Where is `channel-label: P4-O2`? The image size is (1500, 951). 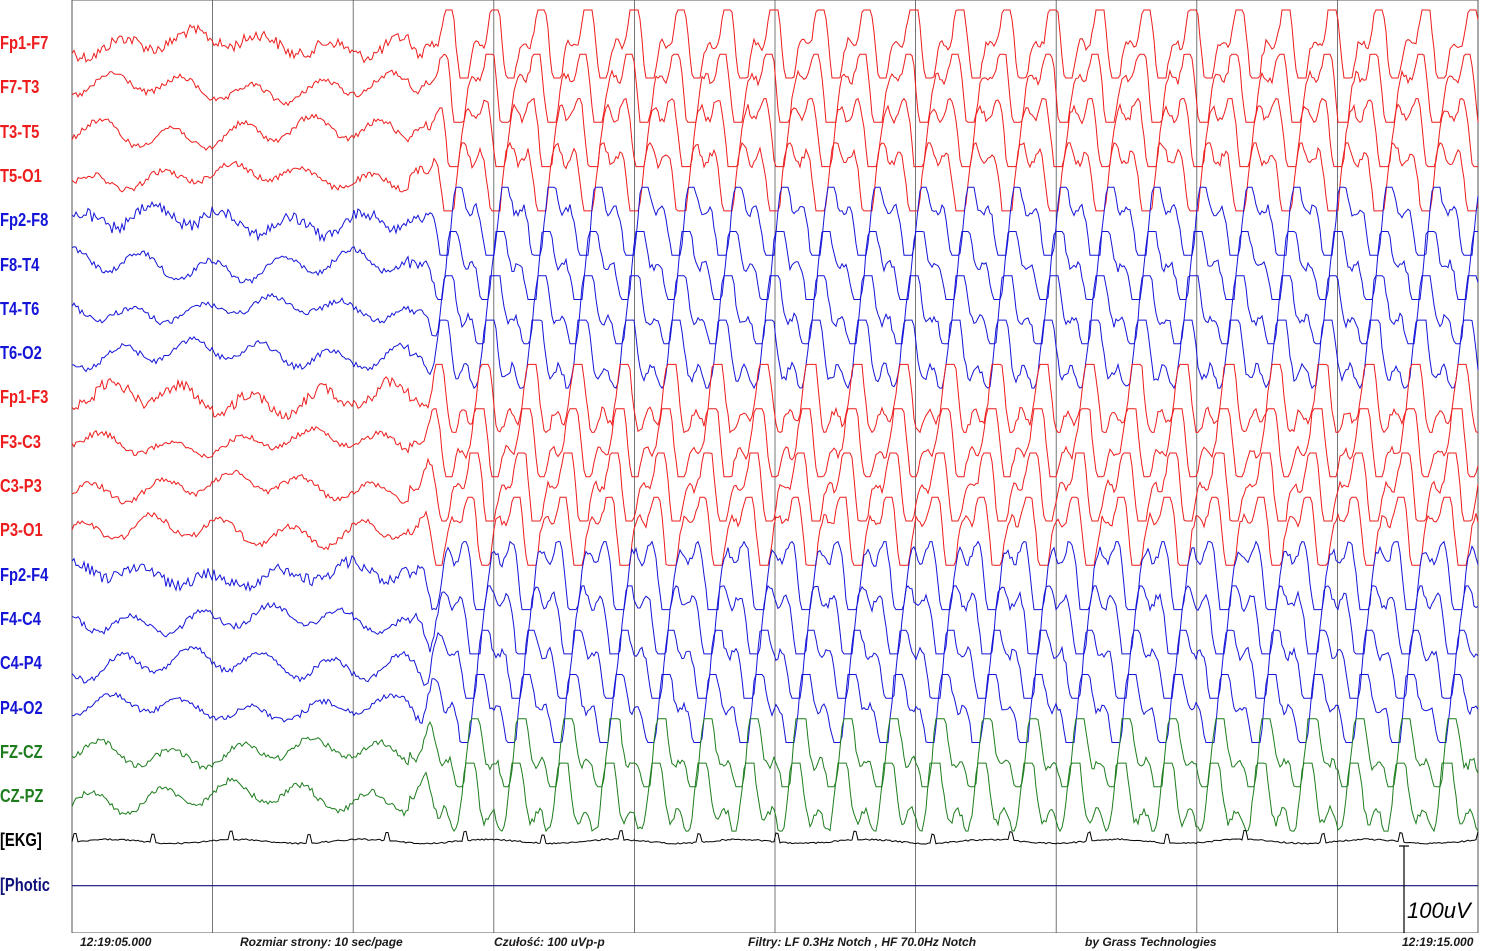
channel-label: P4-O2 is located at coordinates (21, 707).